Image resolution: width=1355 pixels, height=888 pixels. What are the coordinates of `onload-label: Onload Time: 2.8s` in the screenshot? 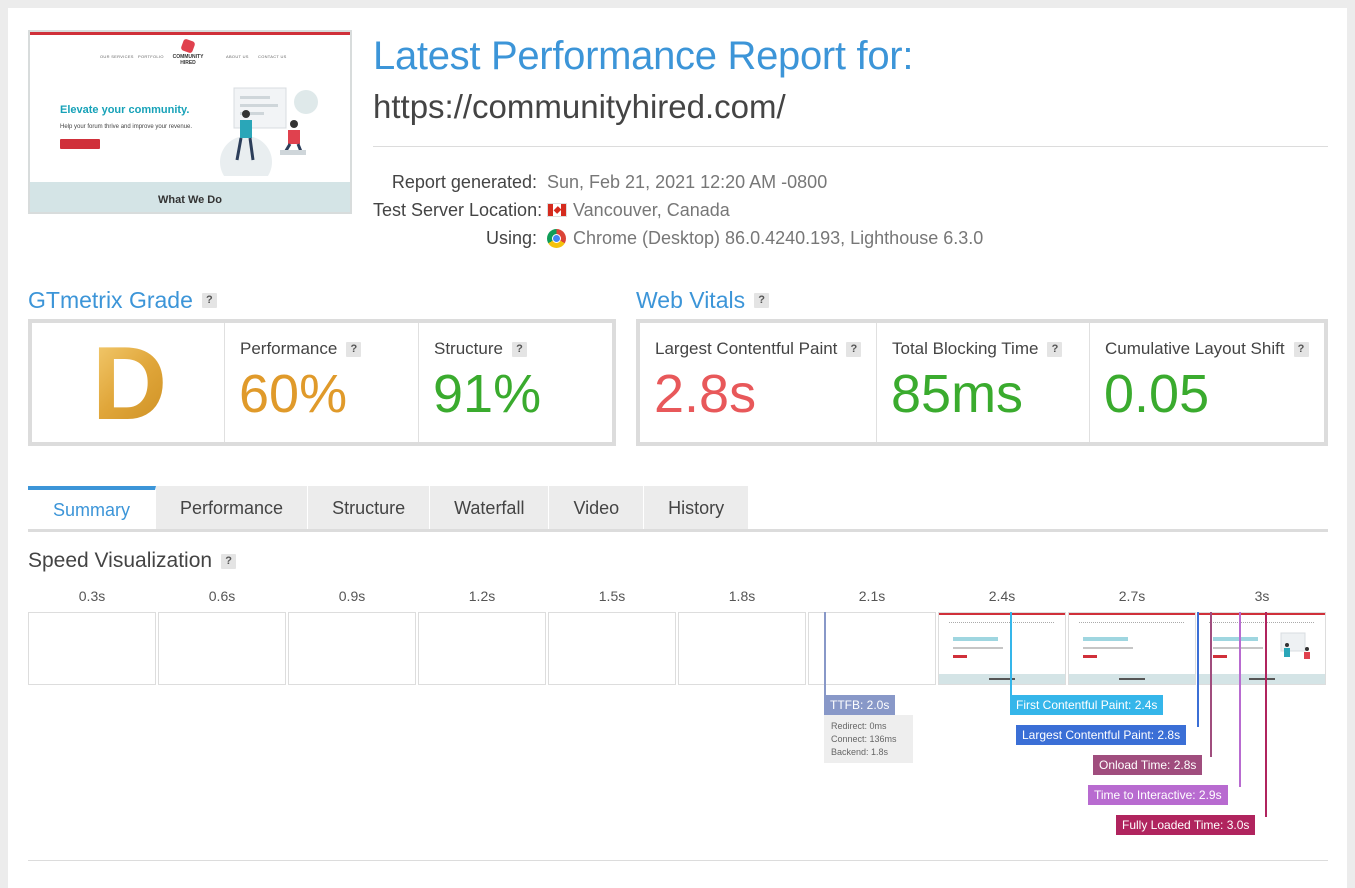 It's located at (1148, 765).